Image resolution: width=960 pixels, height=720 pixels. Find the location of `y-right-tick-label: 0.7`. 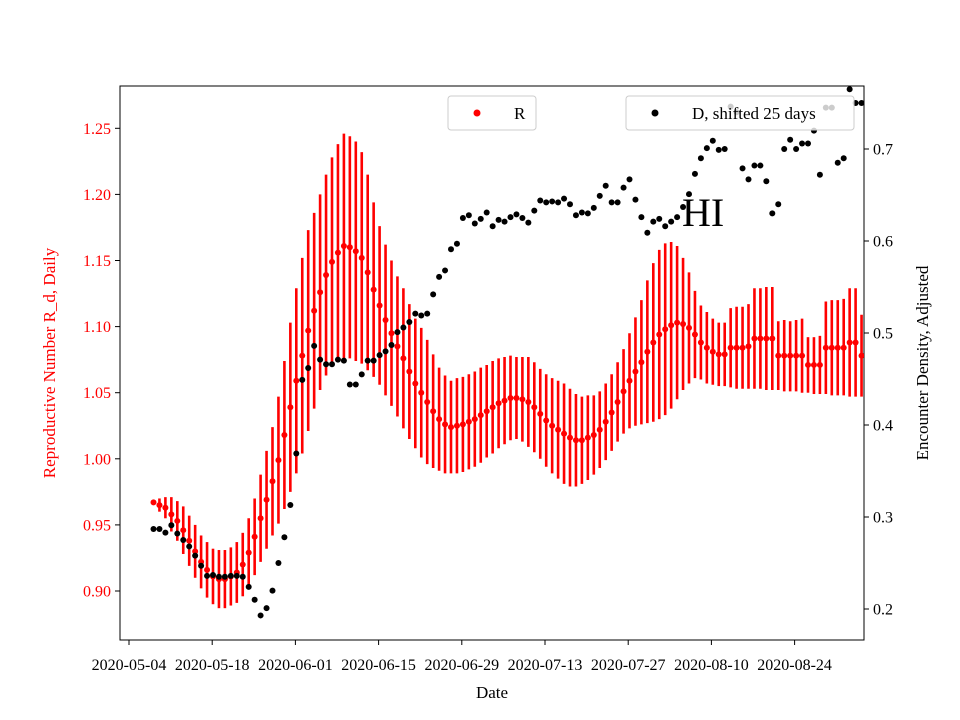

y-right-tick-label: 0.7 is located at coordinates (883, 150).